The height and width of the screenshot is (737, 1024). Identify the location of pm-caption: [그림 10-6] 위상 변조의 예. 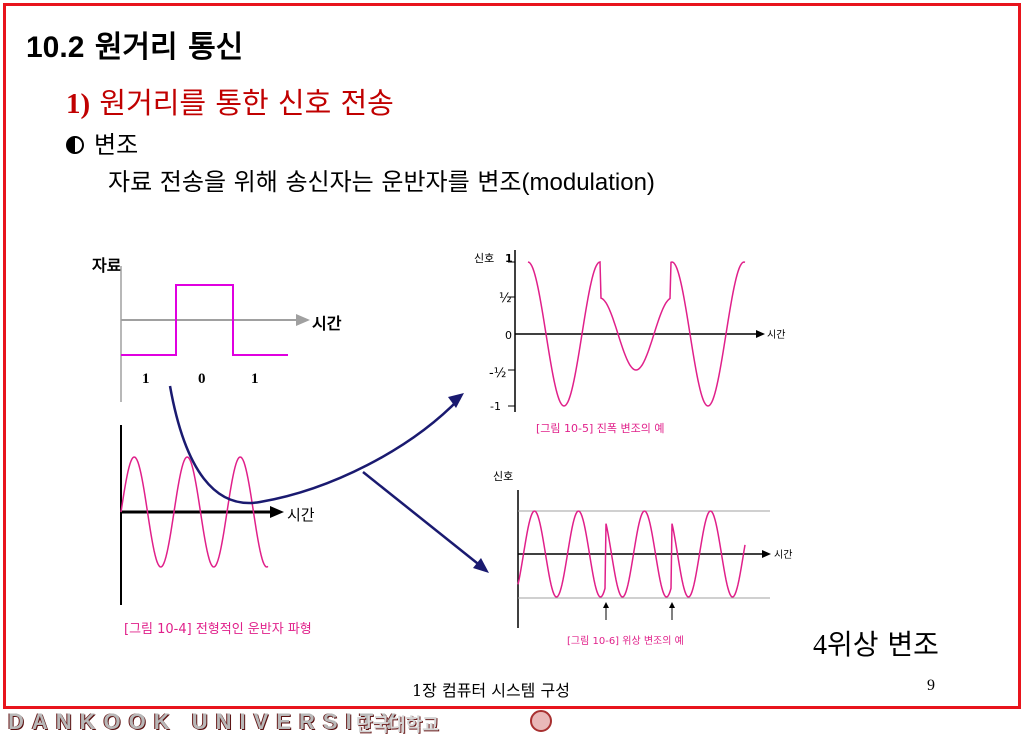
(625, 640).